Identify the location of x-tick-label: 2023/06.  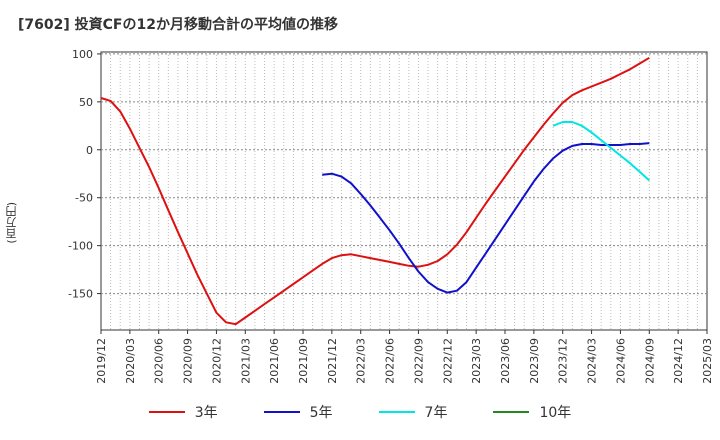
(505, 361).